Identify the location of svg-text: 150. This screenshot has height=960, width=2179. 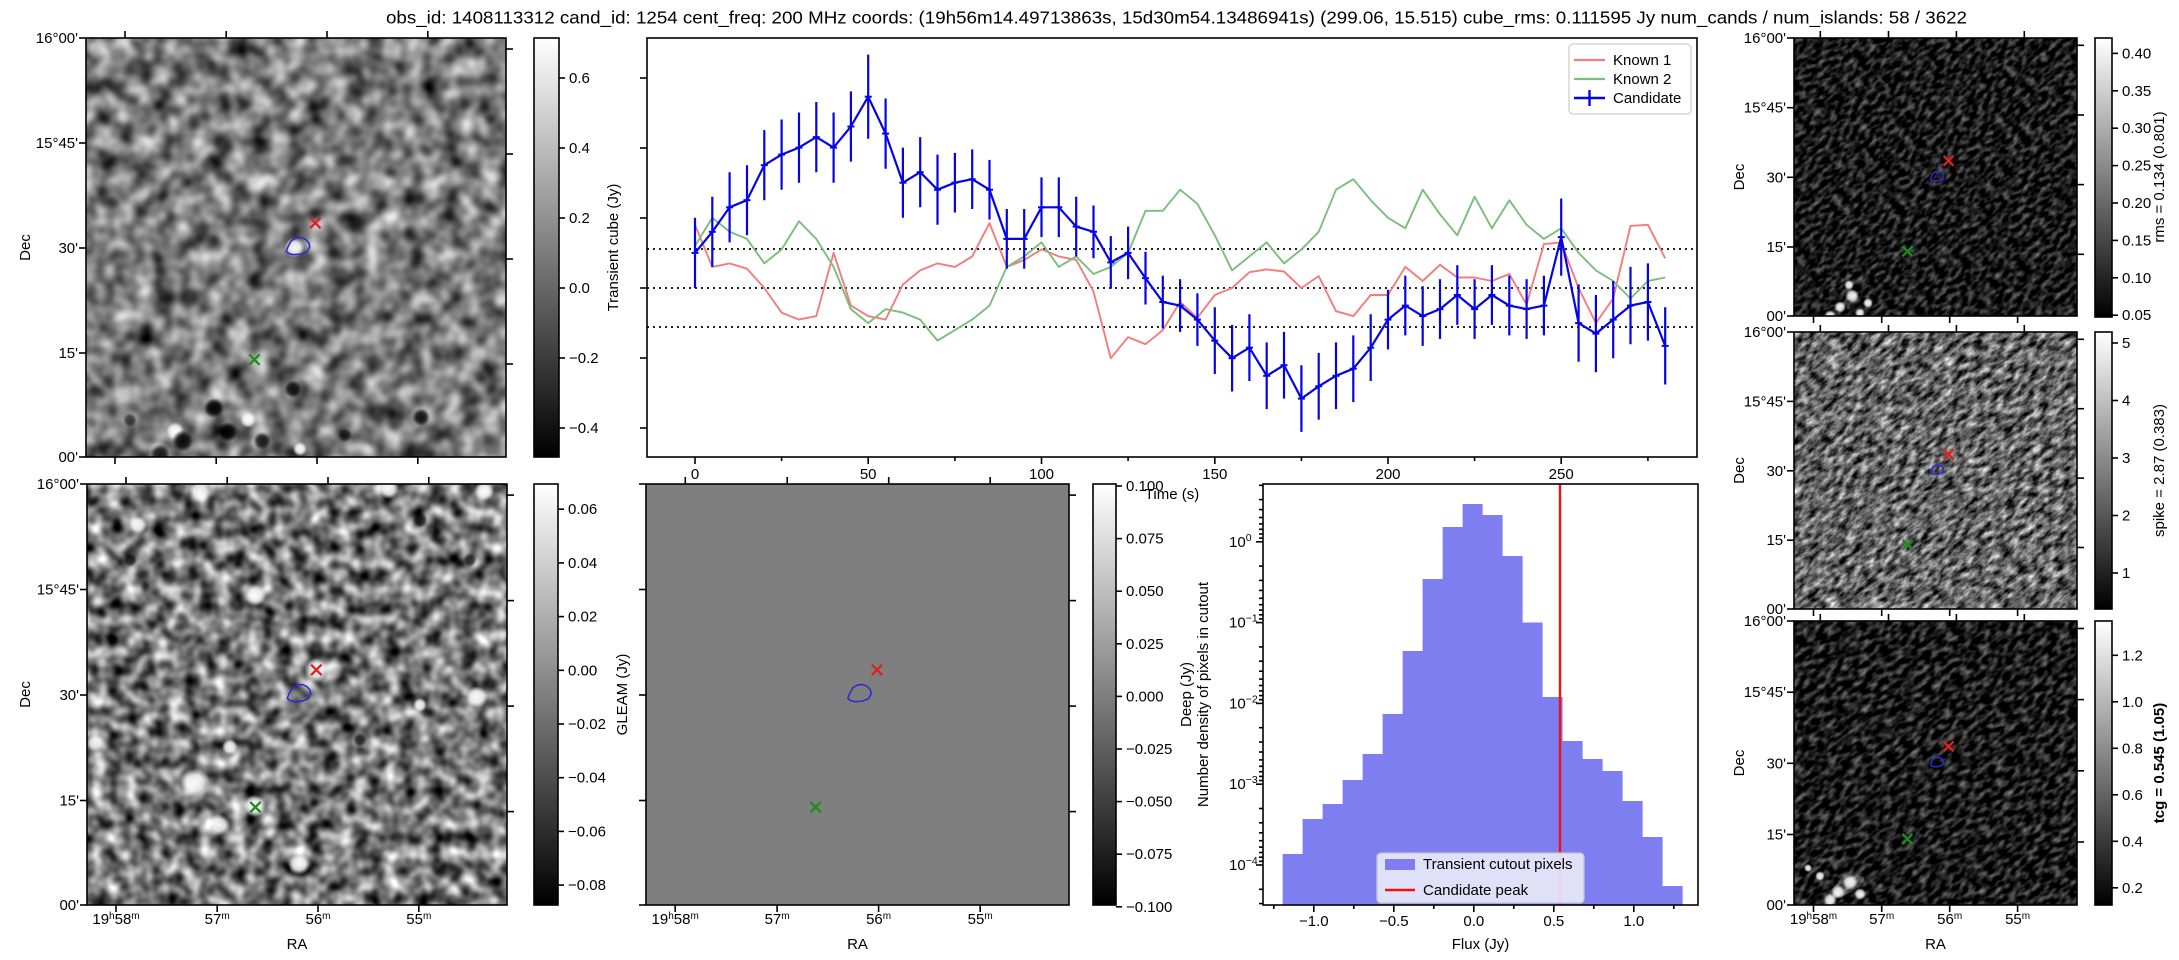
(1214, 474).